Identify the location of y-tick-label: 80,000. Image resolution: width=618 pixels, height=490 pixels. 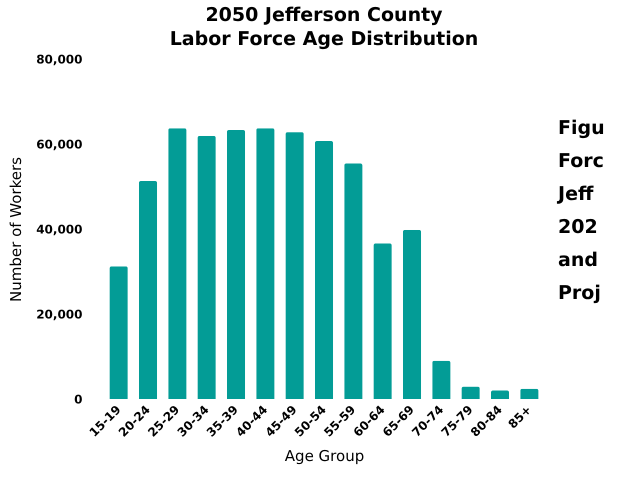
(59, 59).